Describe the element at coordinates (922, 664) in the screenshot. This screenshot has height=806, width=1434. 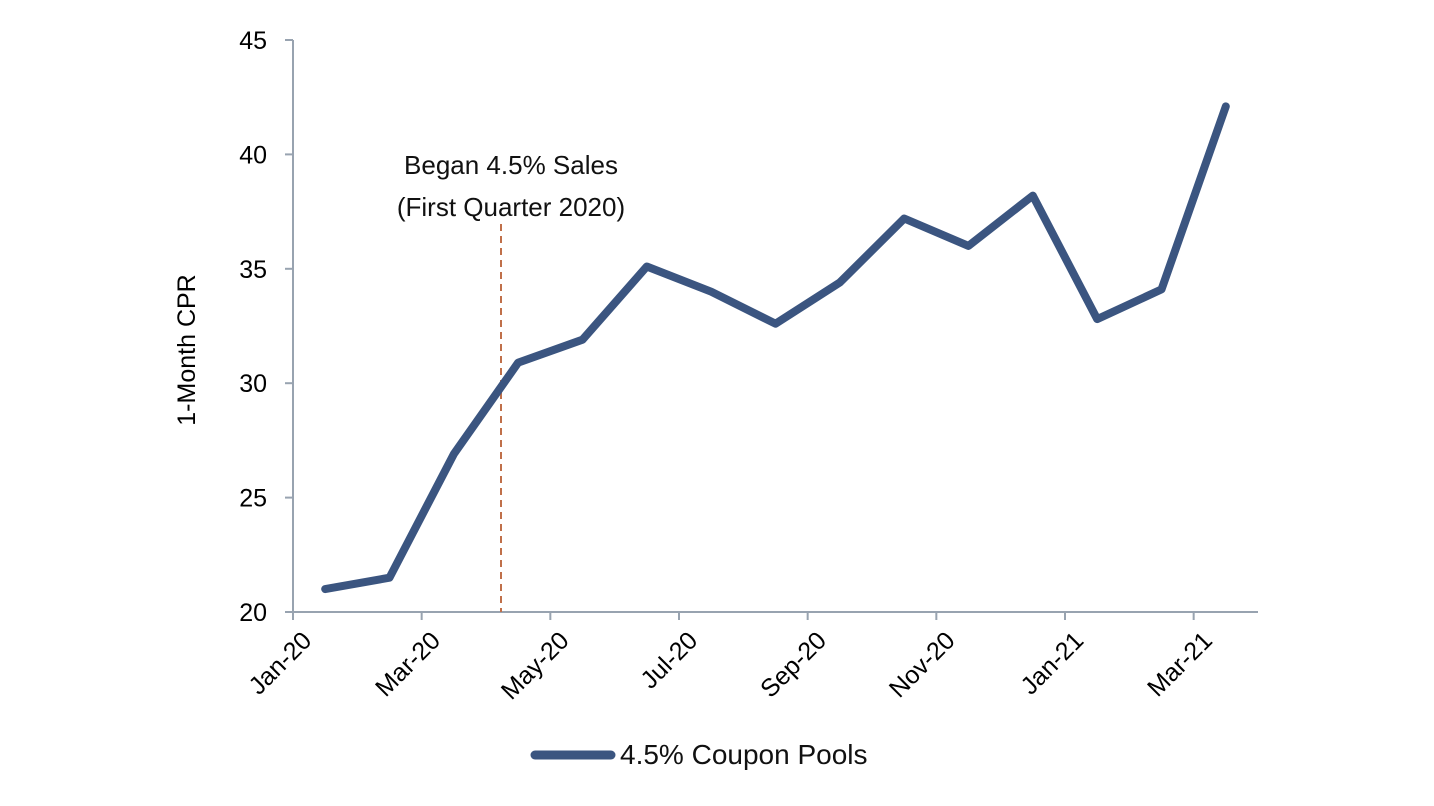
I see `x-tick-label: Nov-20` at that location.